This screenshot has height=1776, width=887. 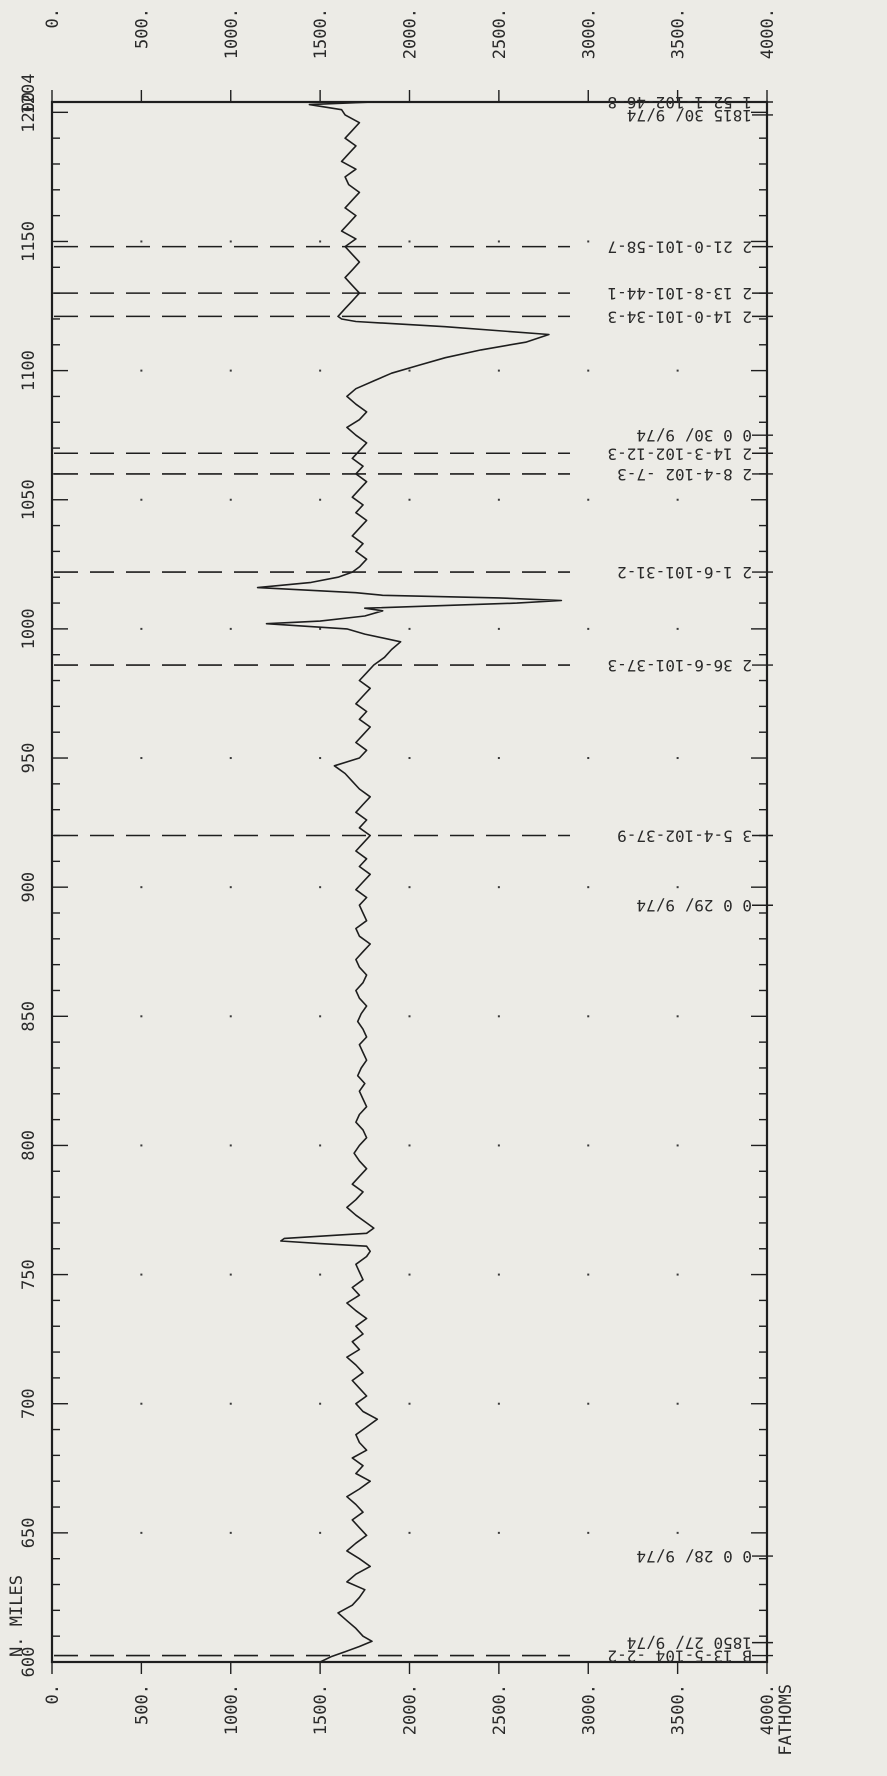 I want to click on annotation-label: 0 0 30/ 9/74, so click(x=694, y=435).